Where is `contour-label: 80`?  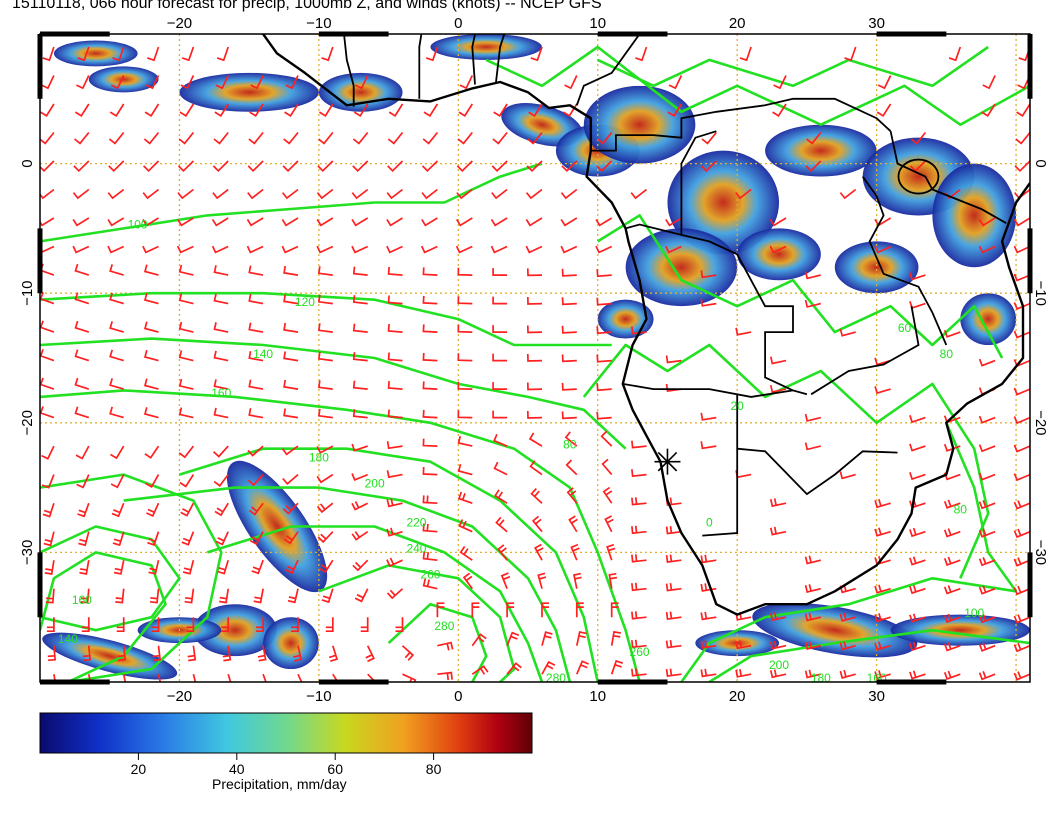 contour-label: 80 is located at coordinates (947, 354).